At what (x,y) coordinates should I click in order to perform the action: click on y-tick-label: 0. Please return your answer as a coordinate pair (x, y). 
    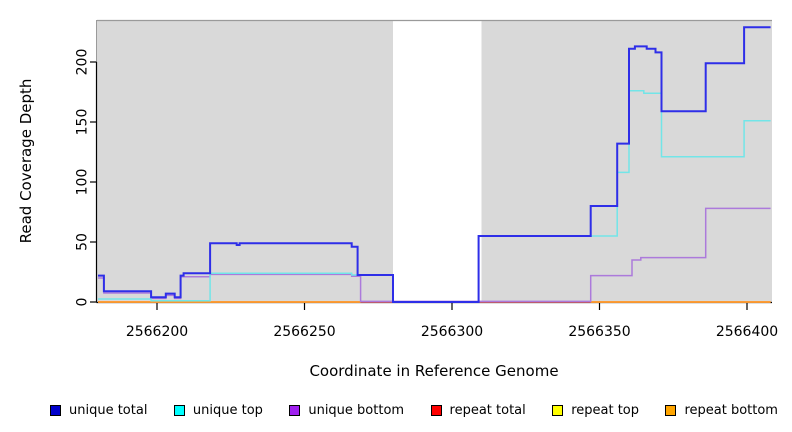
    Looking at the image, I should click on (83, 302).